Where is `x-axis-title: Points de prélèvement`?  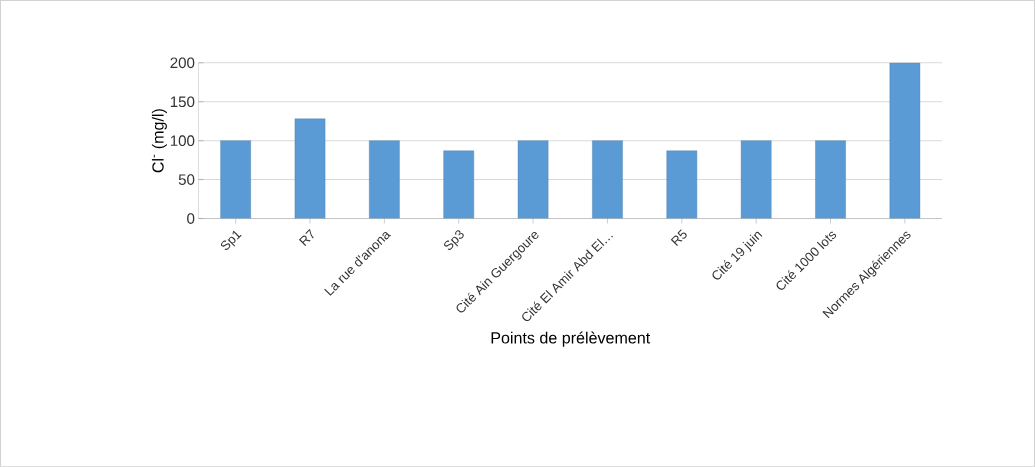
x-axis-title: Points de prélèvement is located at coordinates (571, 339).